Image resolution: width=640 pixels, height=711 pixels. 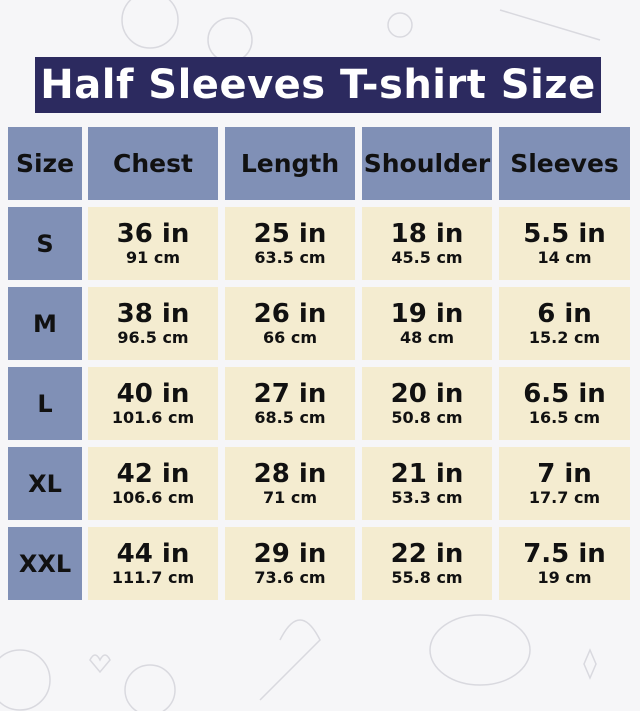 I want to click on cm-value: 16.5 cm, so click(x=564, y=417).